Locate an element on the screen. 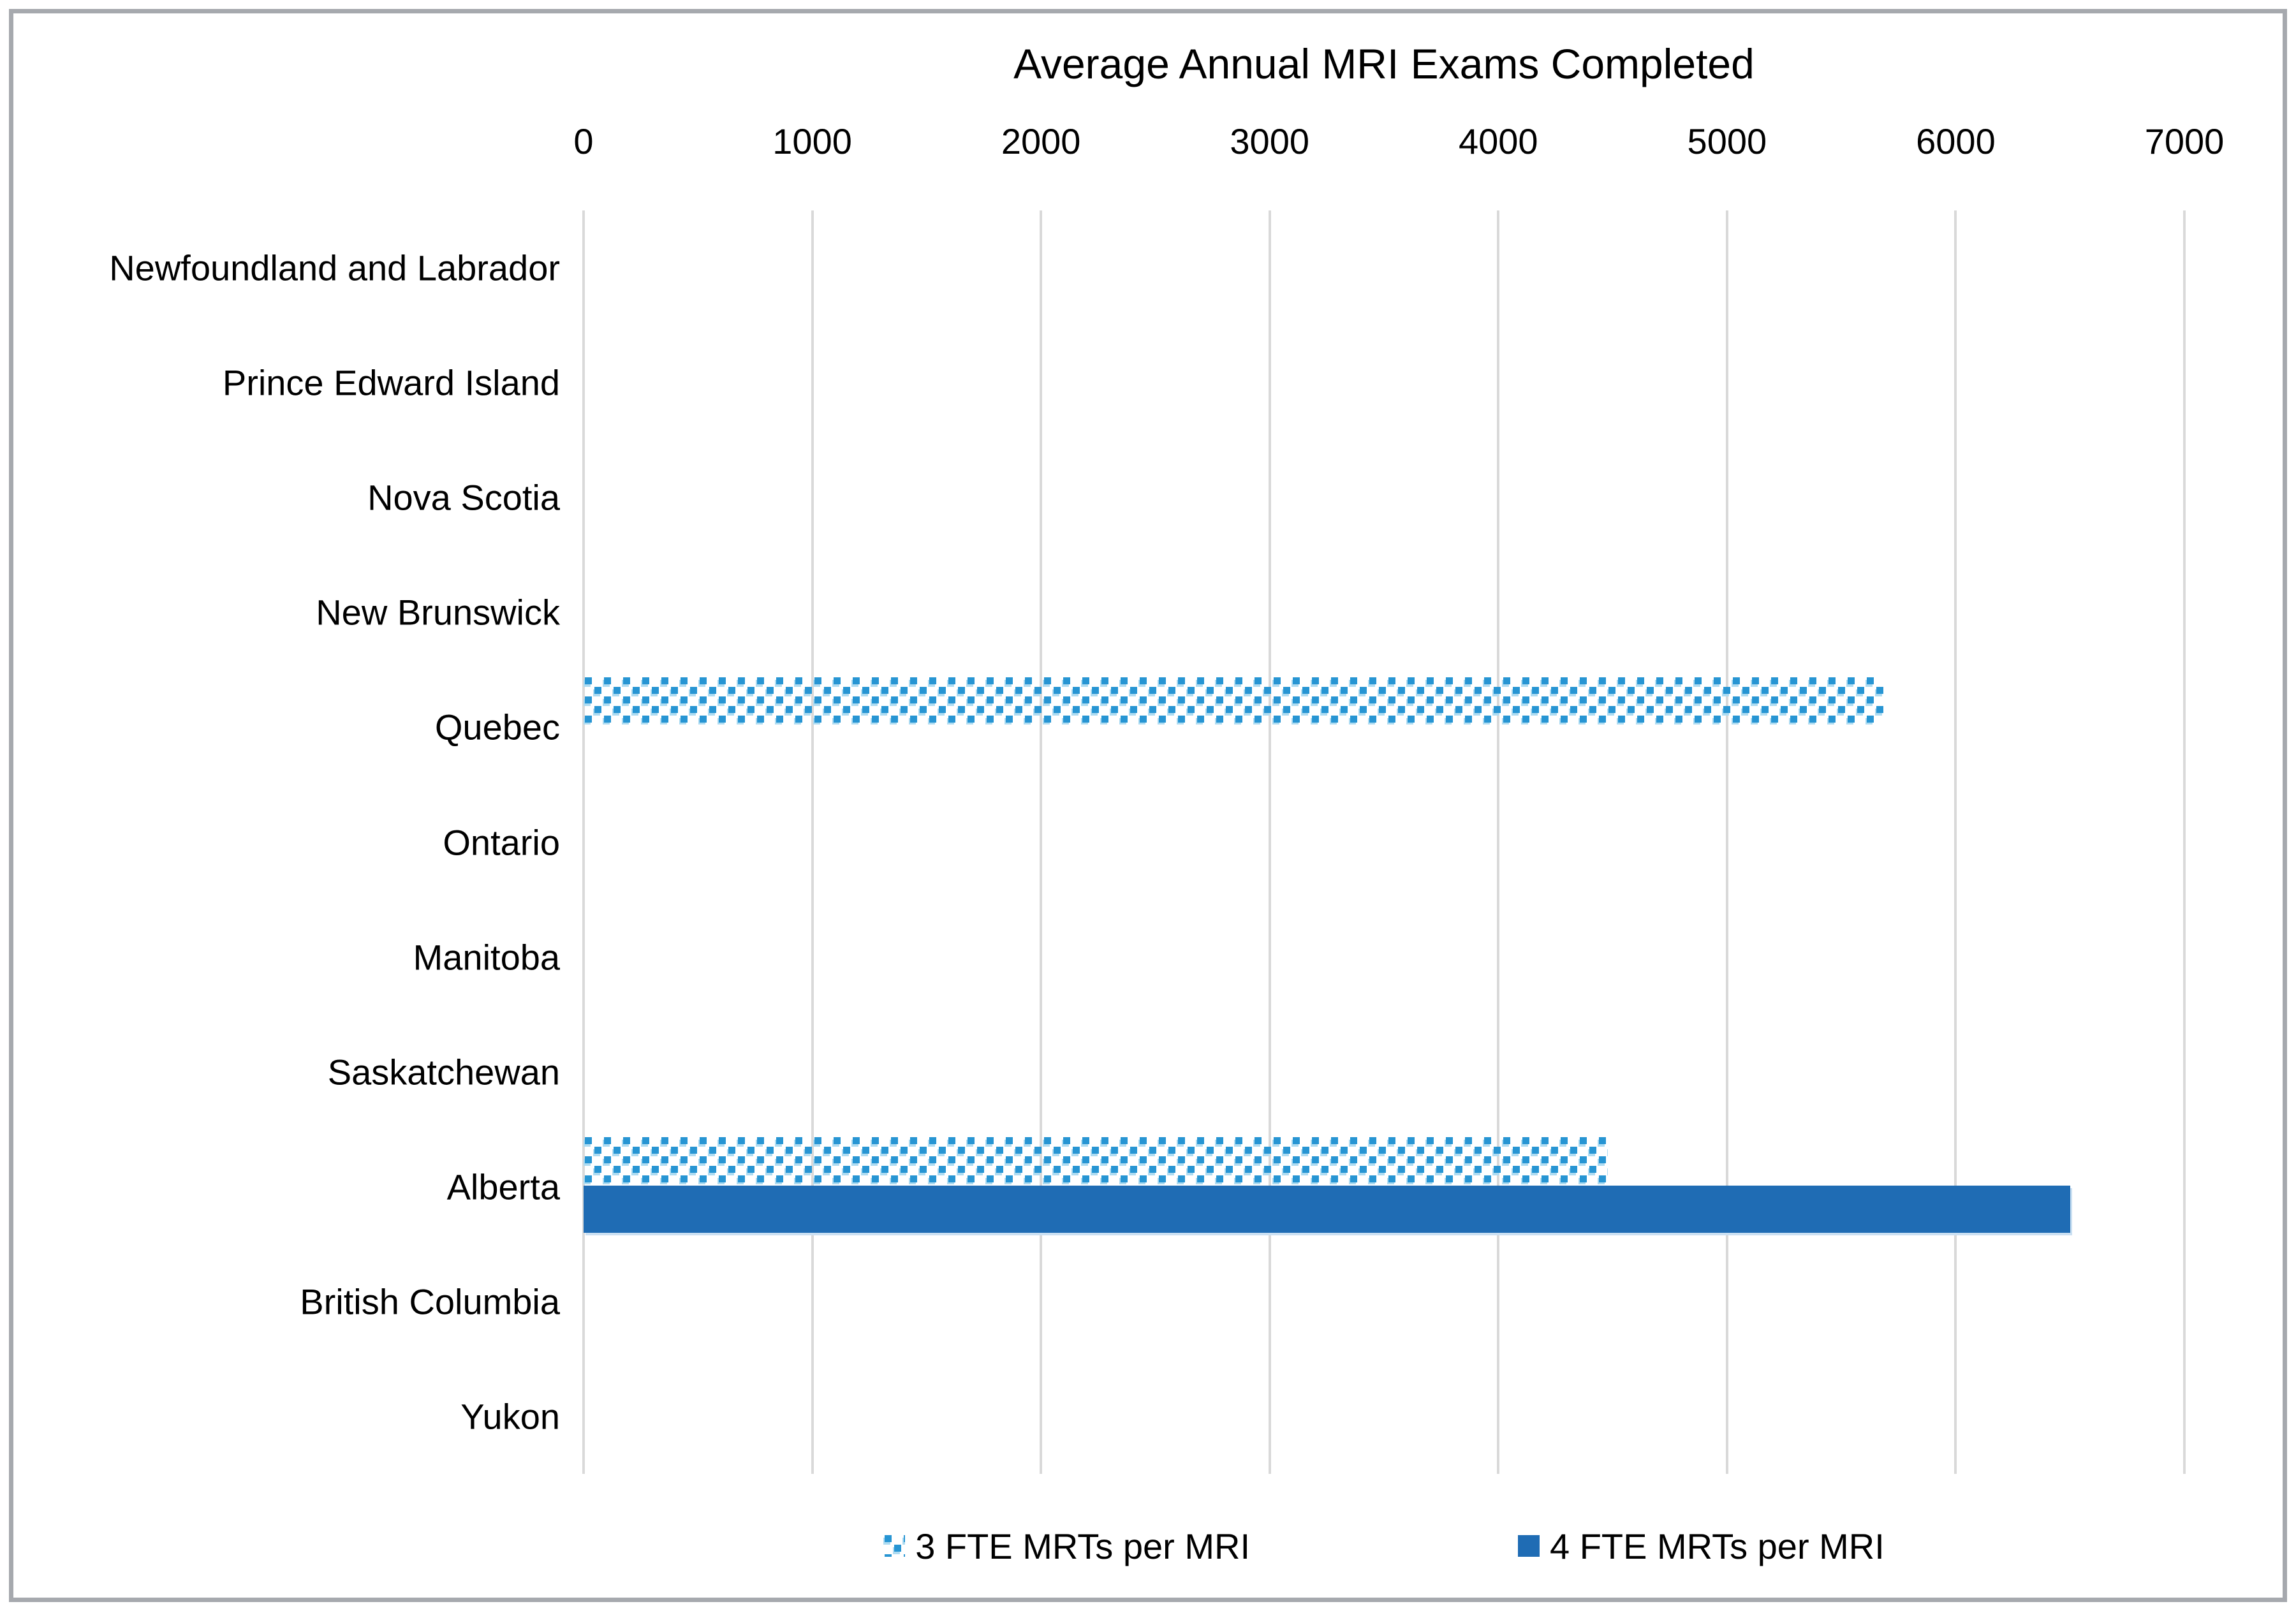 The height and width of the screenshot is (1611, 2296). legend-marker-solid-icon is located at coordinates (1529, 1546).